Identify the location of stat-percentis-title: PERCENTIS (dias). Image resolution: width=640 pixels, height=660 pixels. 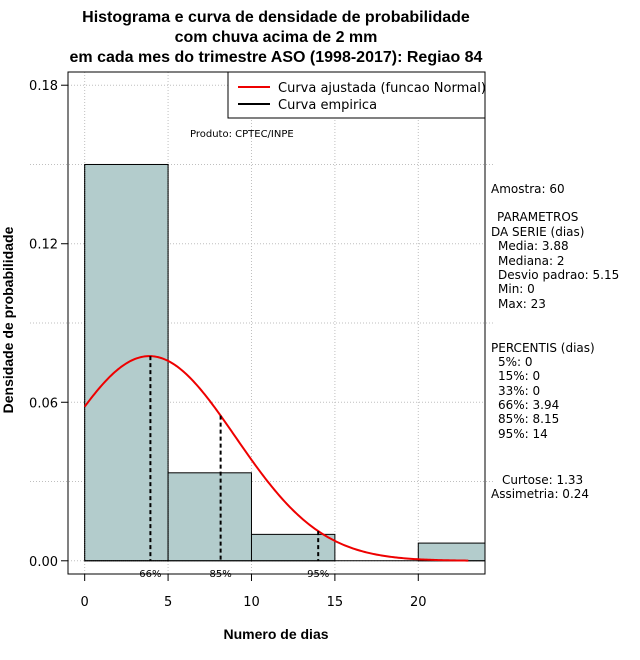
(543, 348).